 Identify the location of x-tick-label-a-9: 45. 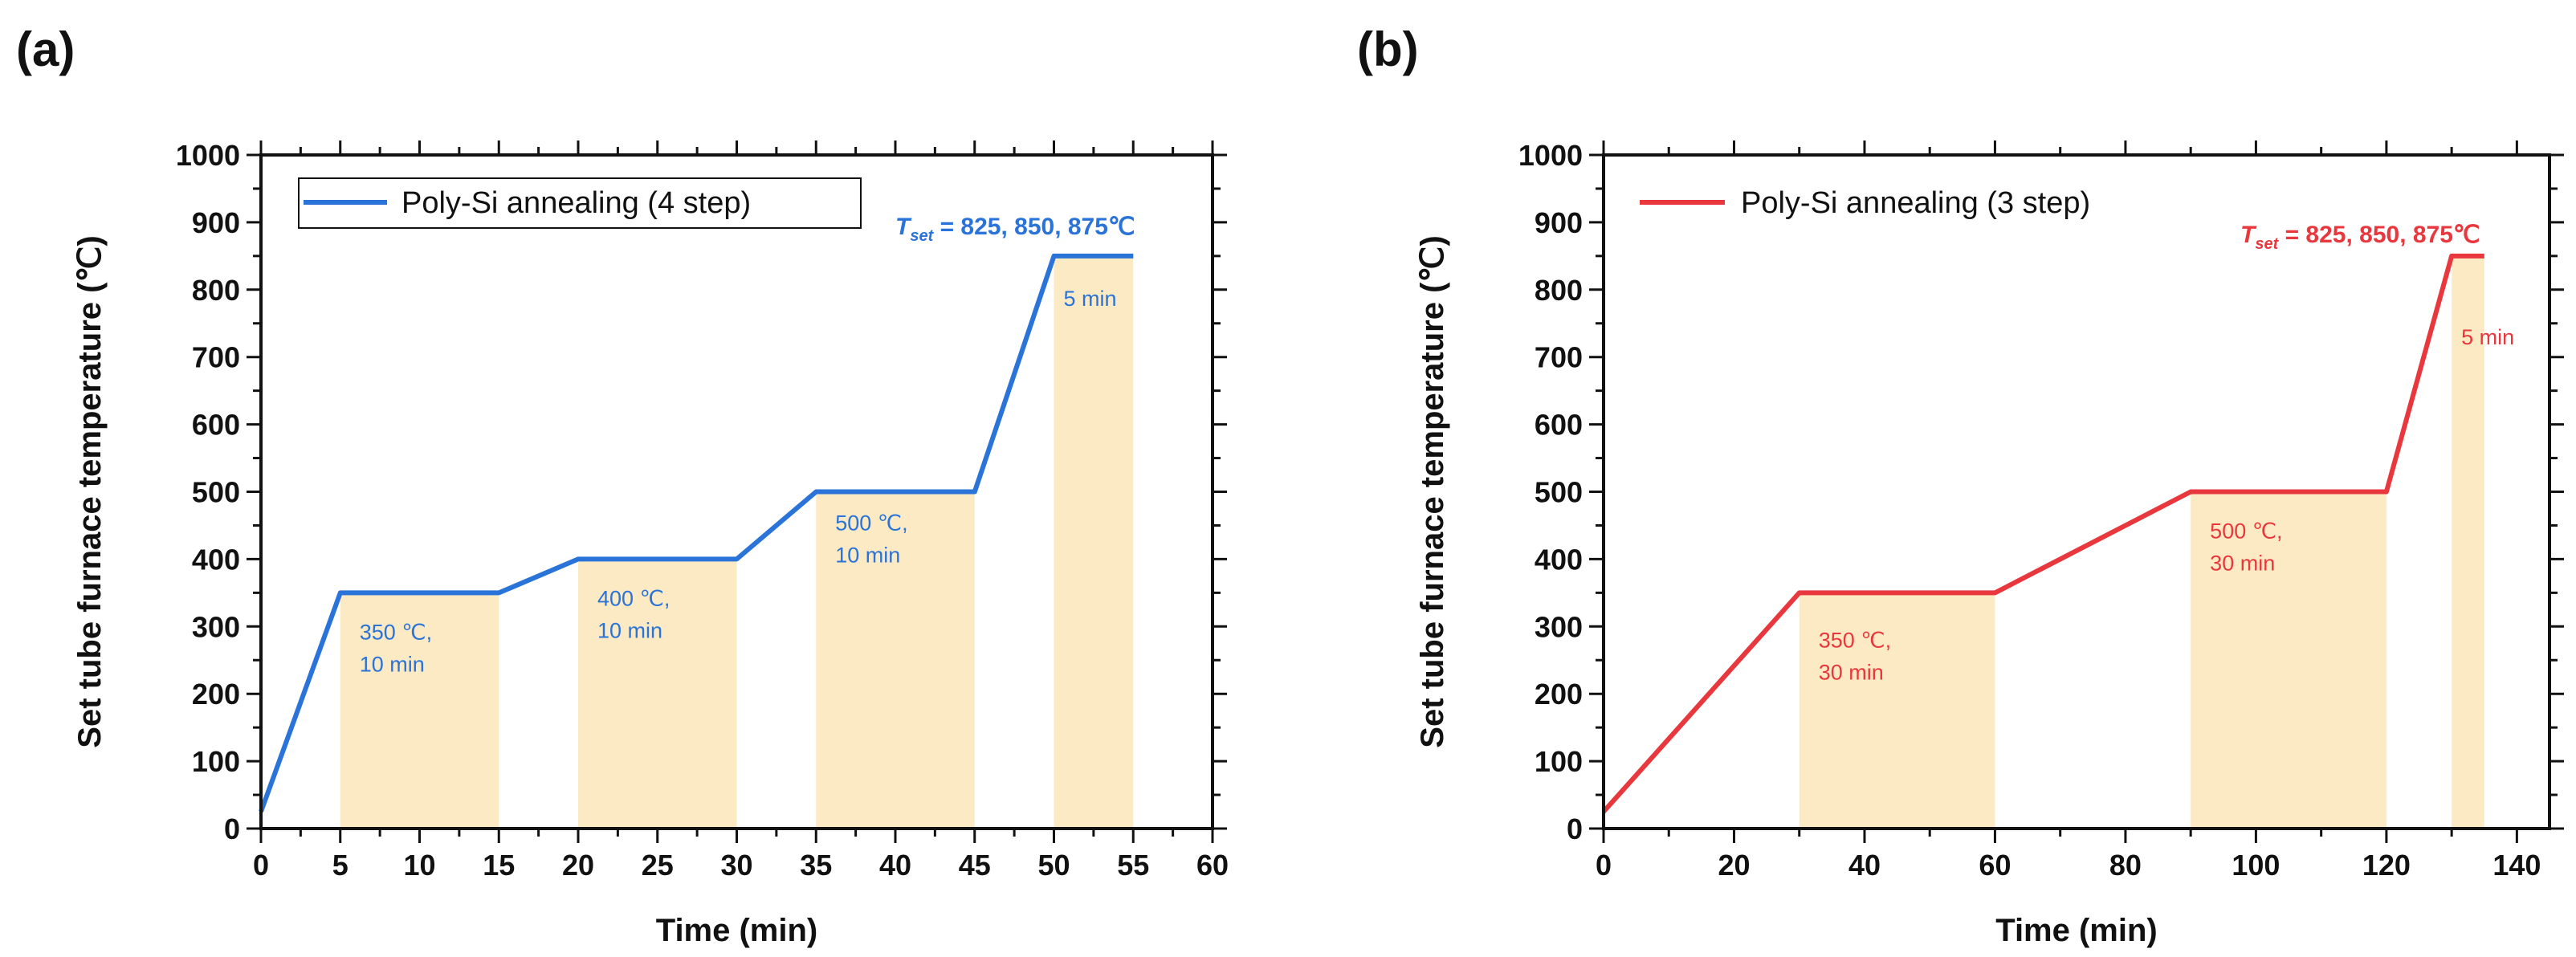
(975, 865).